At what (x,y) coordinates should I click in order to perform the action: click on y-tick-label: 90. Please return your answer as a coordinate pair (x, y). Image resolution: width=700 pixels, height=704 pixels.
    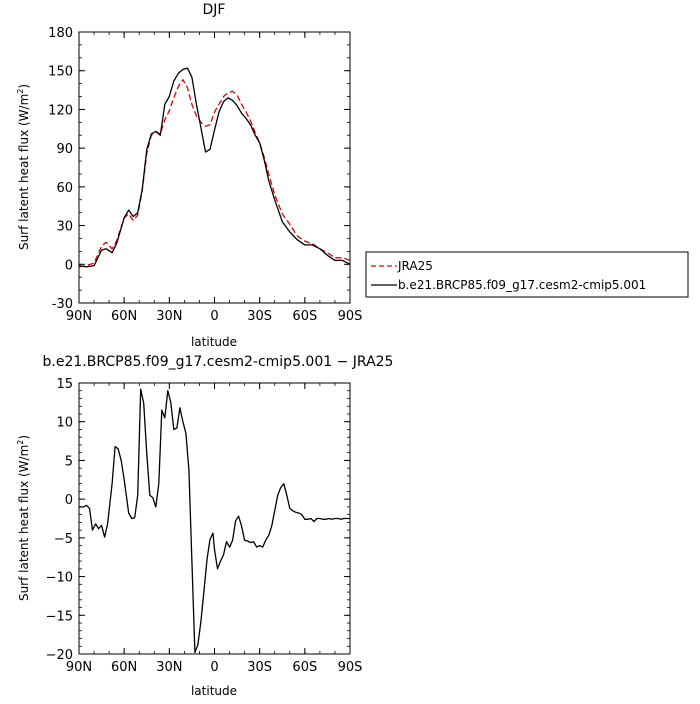
    Looking at the image, I should click on (64, 149).